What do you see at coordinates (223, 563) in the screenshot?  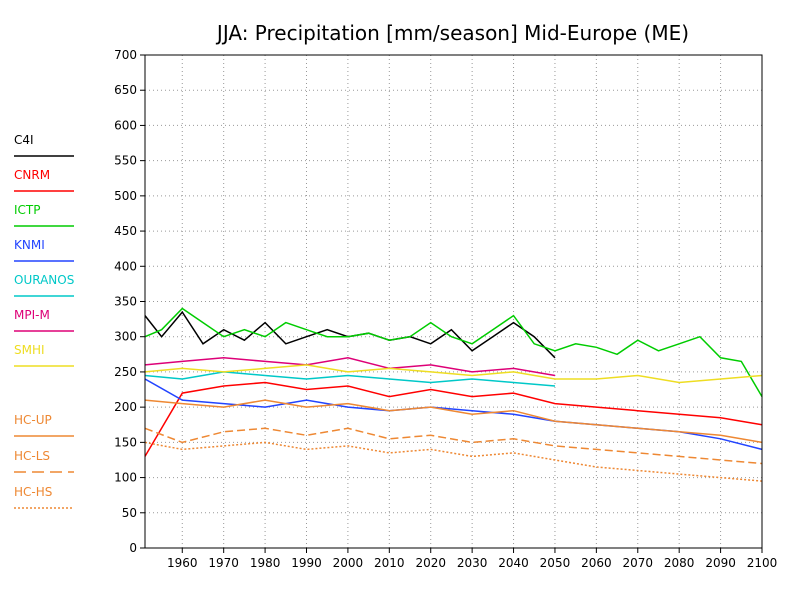 I see `x-tick-label: 1970` at bounding box center [223, 563].